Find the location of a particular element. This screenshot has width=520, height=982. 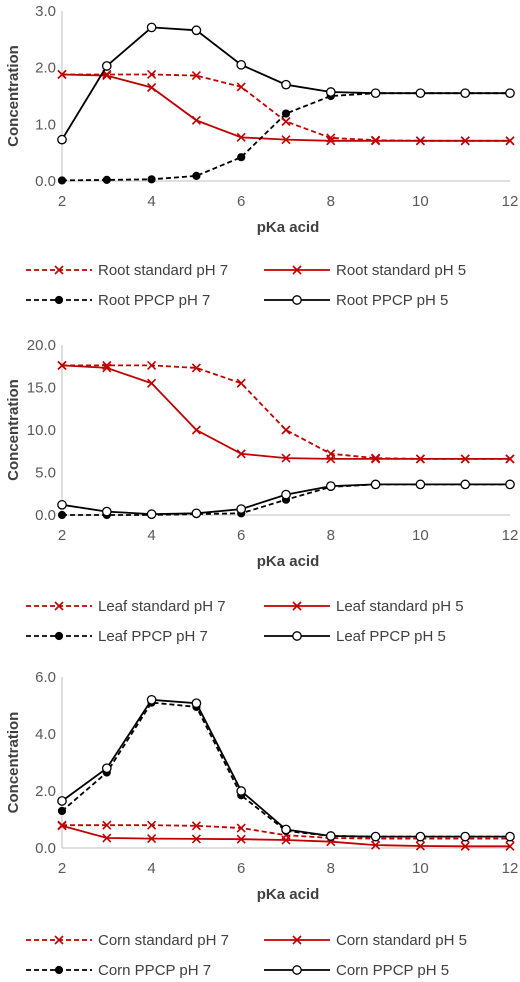

legend-label: Corn standard pH 7 is located at coordinates (163, 940).